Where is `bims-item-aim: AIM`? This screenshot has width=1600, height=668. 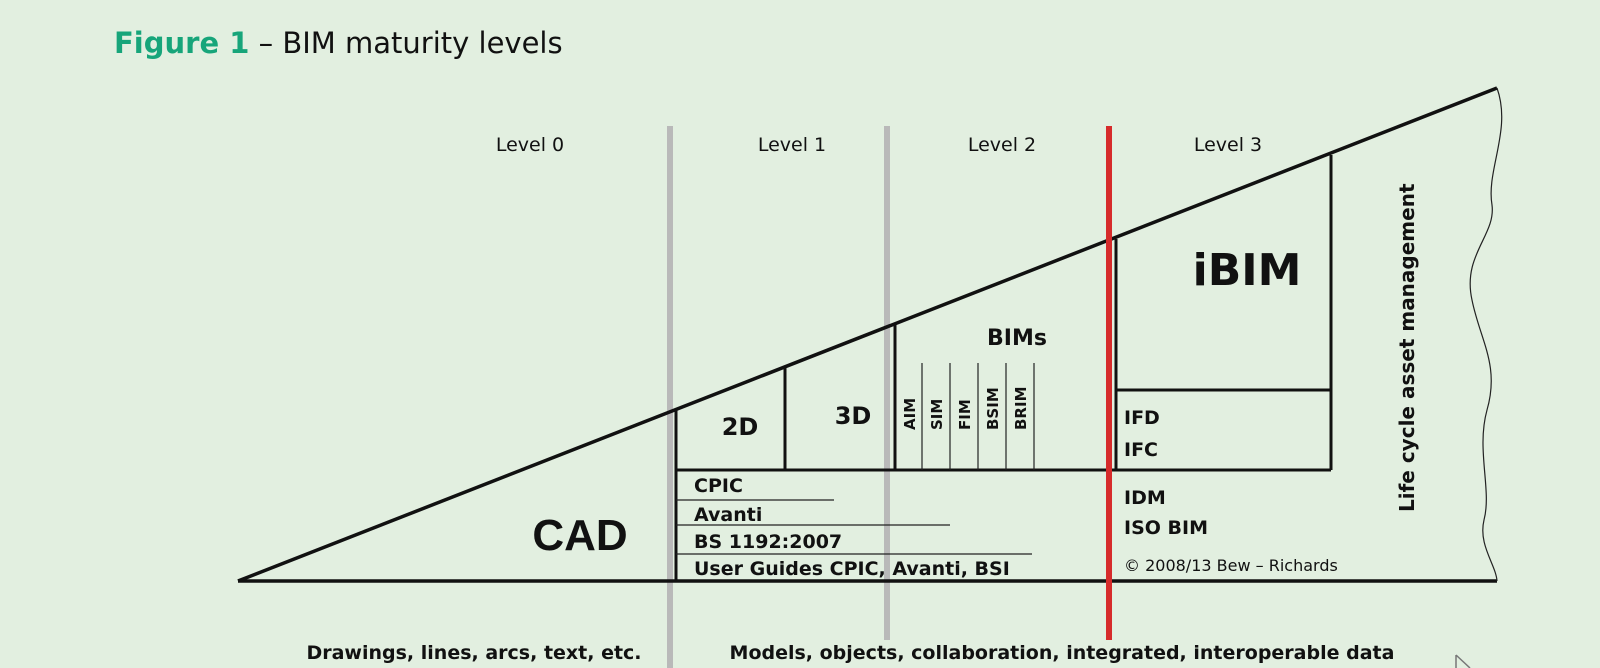
bims-item-aim: AIM is located at coordinates (910, 414).